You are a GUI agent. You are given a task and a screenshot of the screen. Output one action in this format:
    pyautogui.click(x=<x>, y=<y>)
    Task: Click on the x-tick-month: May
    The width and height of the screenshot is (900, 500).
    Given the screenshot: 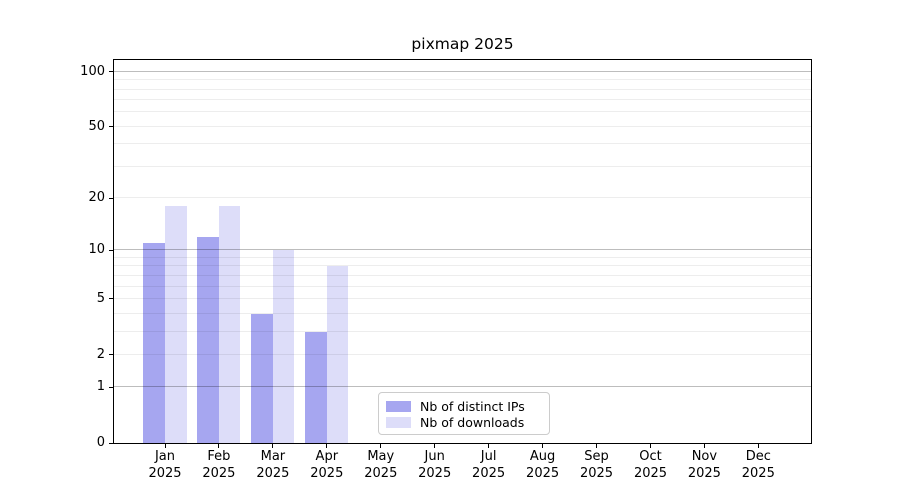 What is the action you would take?
    pyautogui.click(x=381, y=456)
    